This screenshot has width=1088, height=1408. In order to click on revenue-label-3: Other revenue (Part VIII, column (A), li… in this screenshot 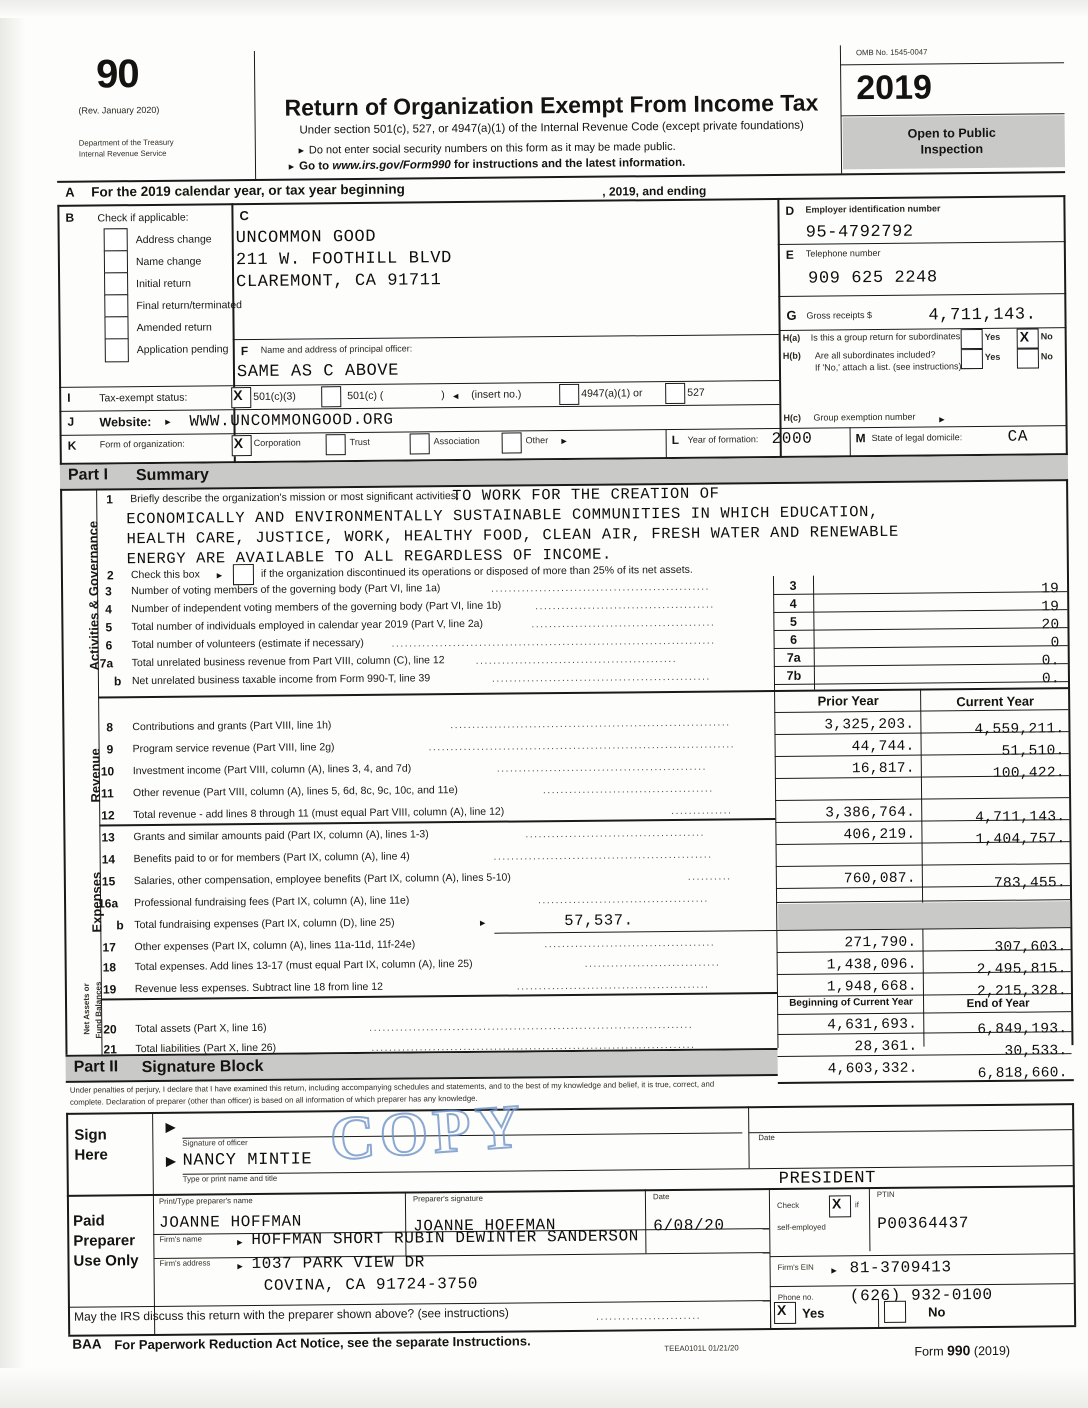, I will do `click(295, 792)`.